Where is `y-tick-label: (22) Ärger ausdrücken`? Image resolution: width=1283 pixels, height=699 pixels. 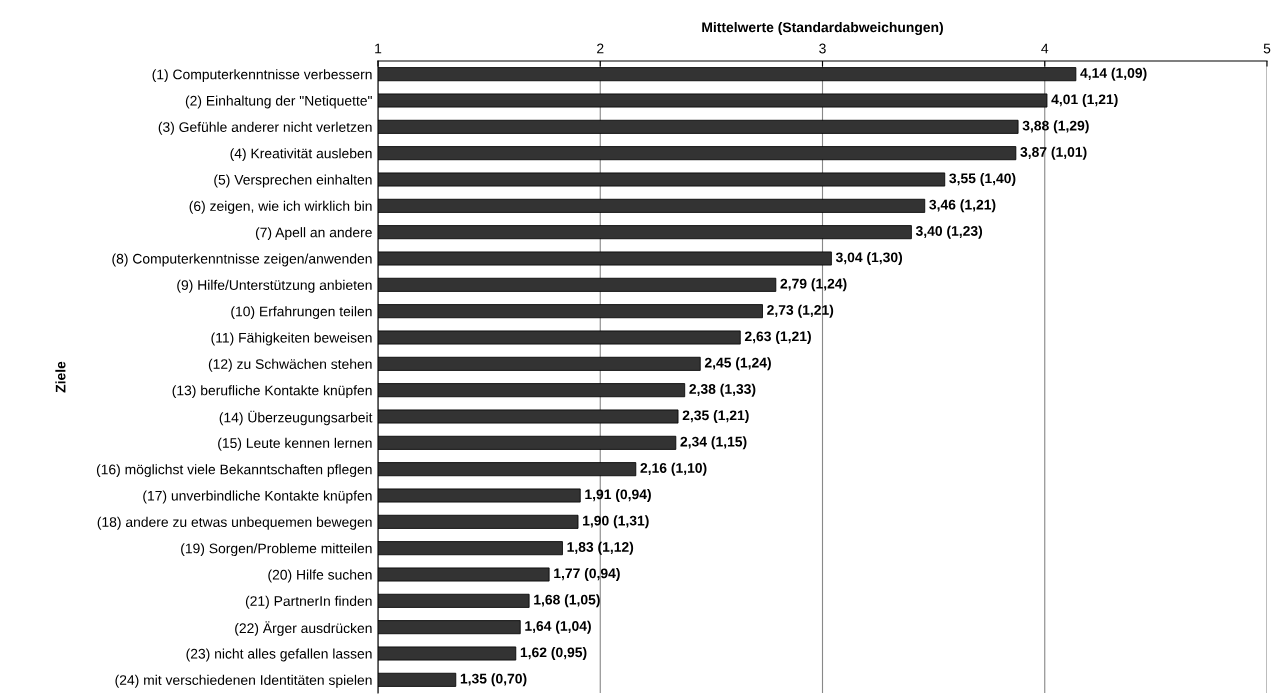 y-tick-label: (22) Ärger ausdrücken is located at coordinates (303, 628).